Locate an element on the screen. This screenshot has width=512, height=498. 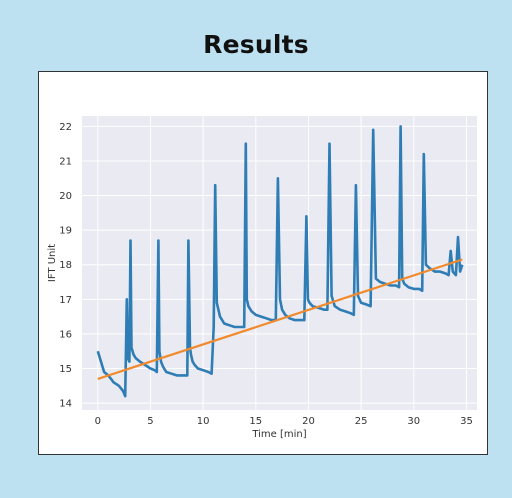
y-tick-label: 21 is located at coordinates (65, 161).